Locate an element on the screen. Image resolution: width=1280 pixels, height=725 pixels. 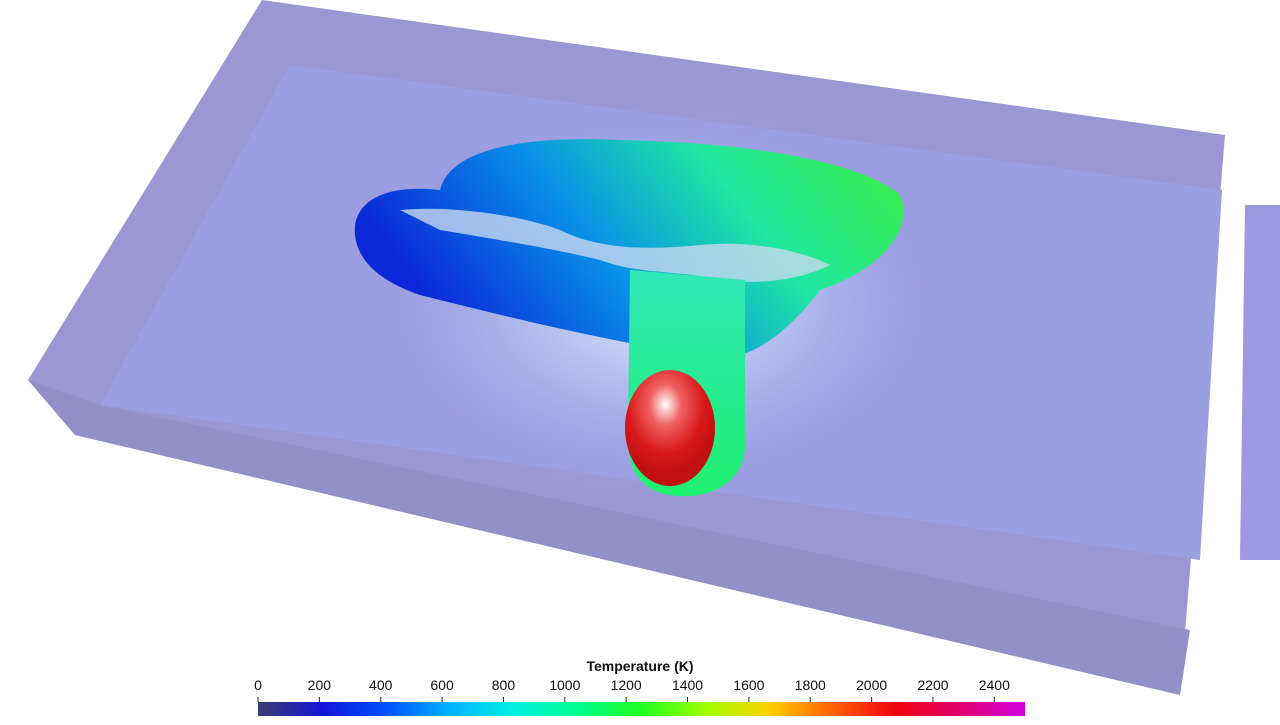
colorbar-tick-label: 2000 is located at coordinates (871, 685).